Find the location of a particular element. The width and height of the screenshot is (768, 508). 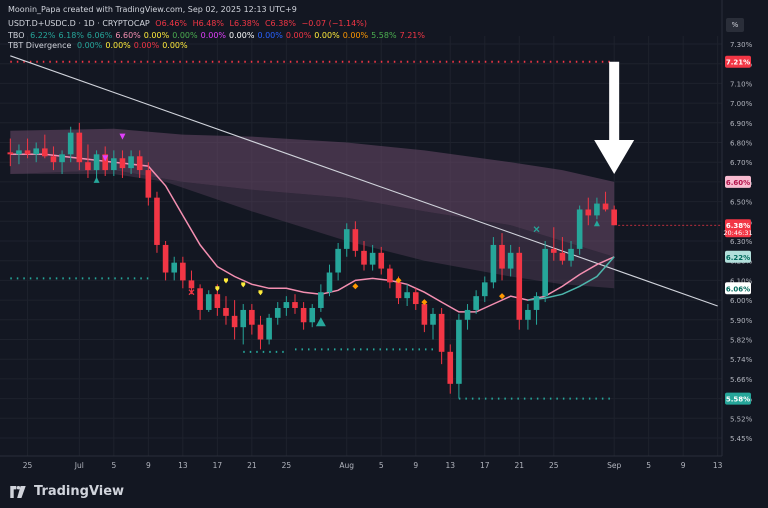

price-axis-tick: 5.82% is located at coordinates (741, 341).